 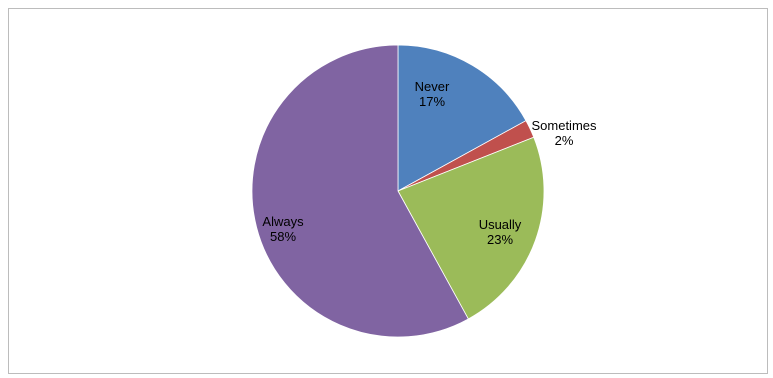 What do you see at coordinates (432, 86) in the screenshot?
I see `slice-category-never: Never` at bounding box center [432, 86].